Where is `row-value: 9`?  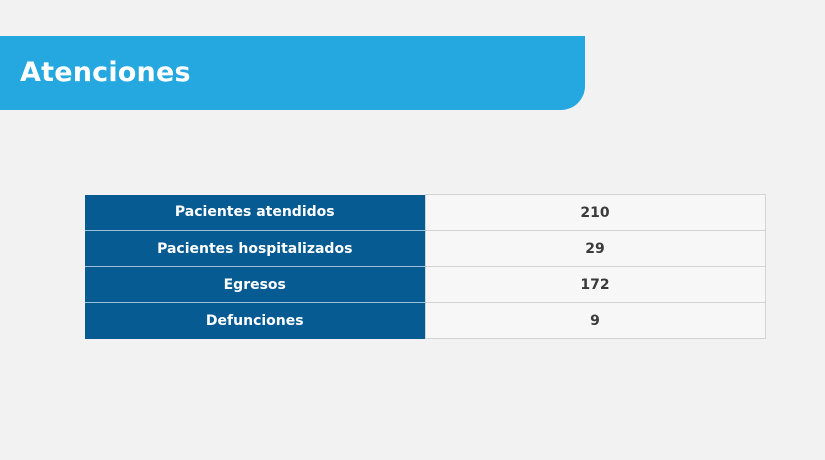 row-value: 9 is located at coordinates (595, 320).